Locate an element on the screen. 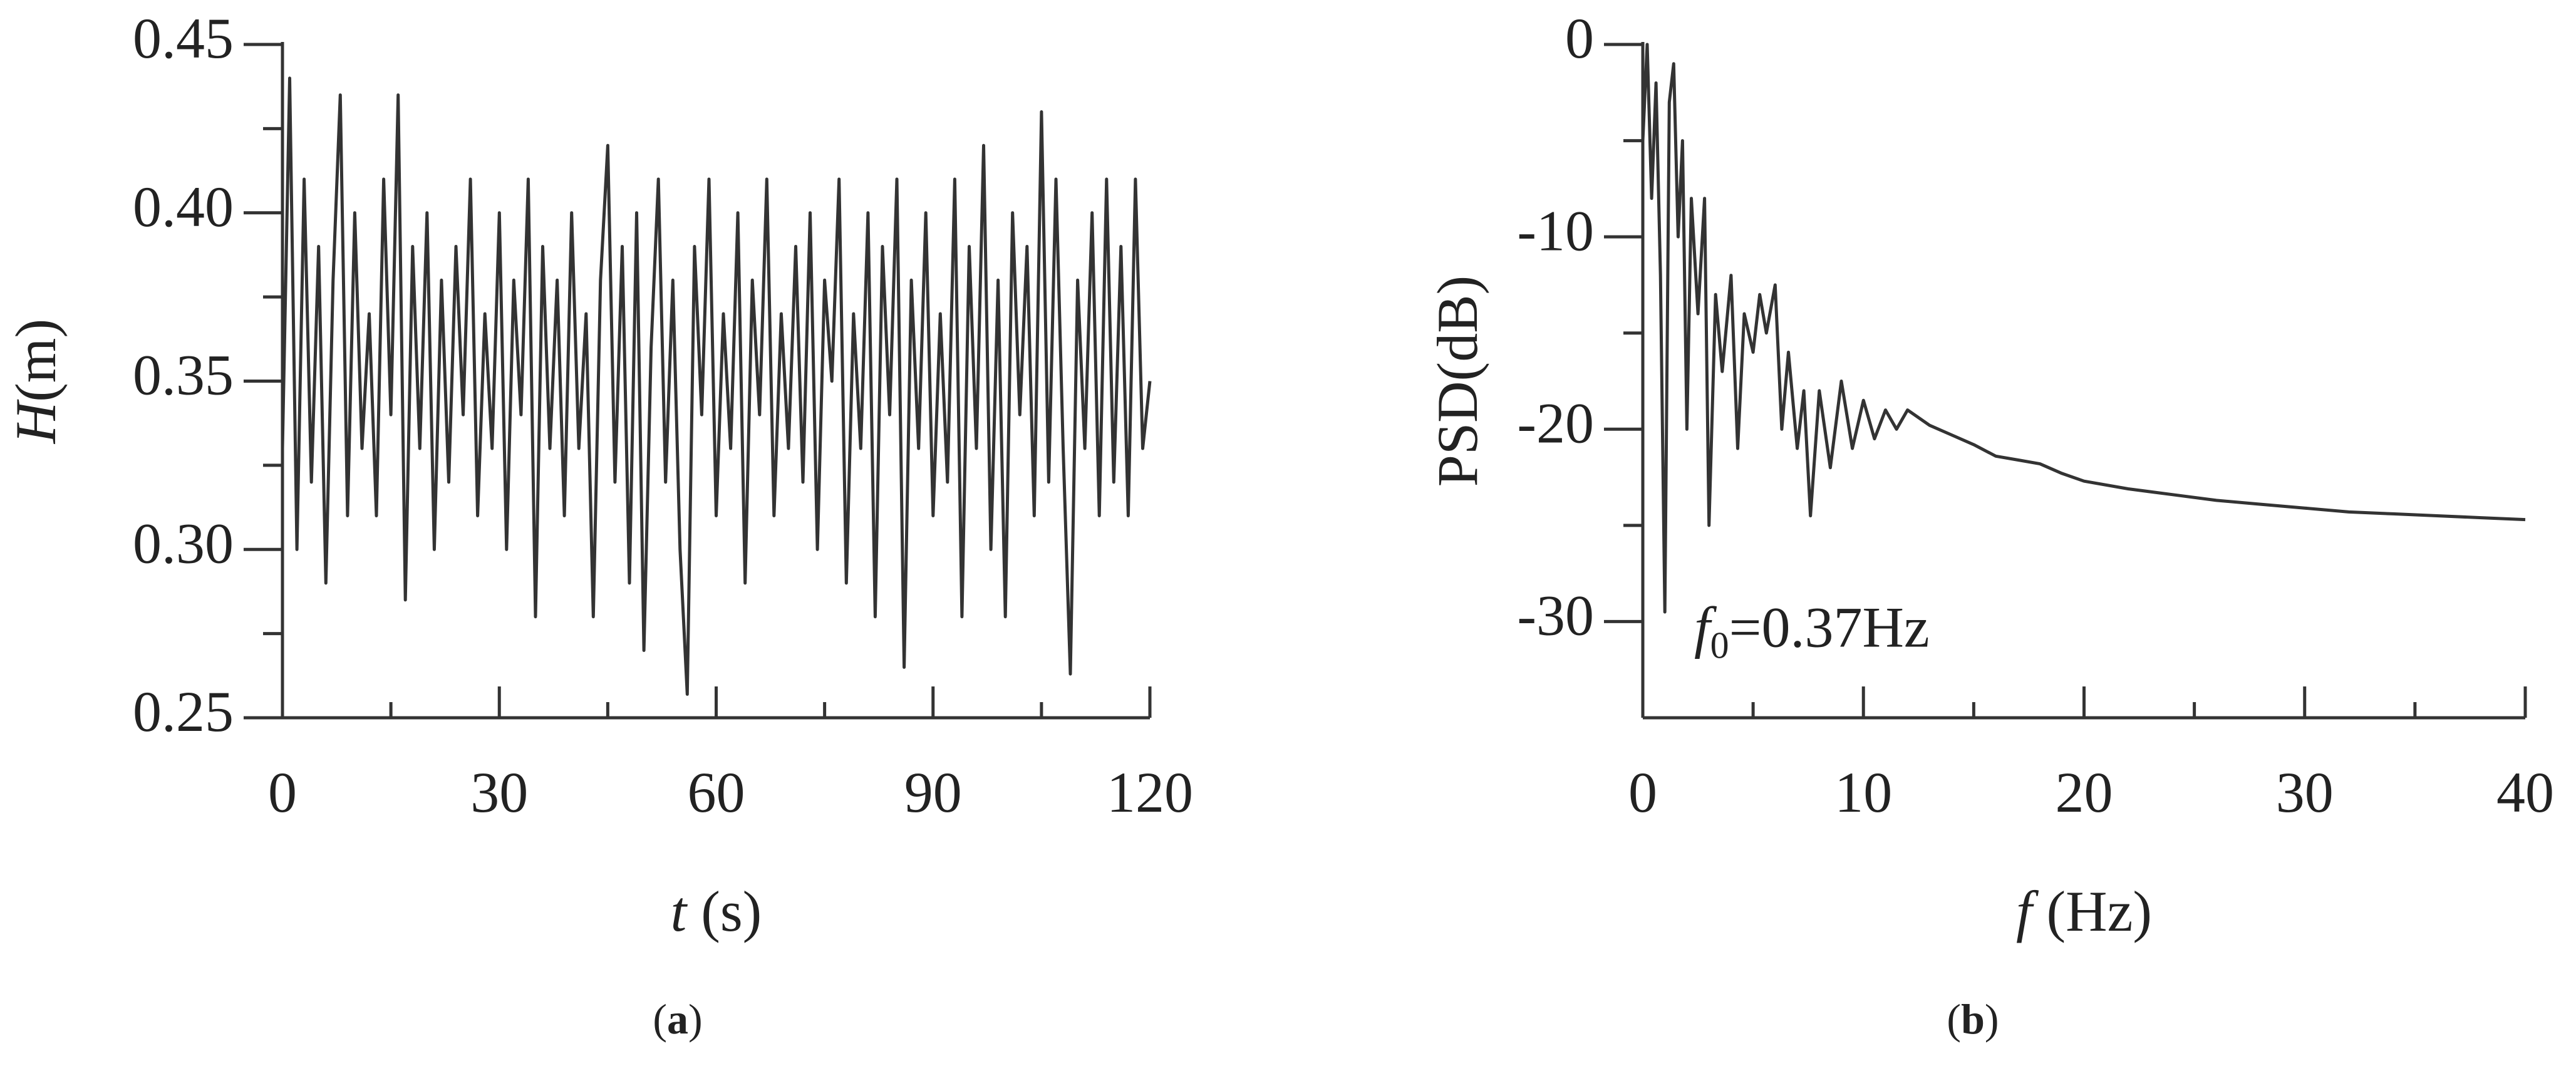 This screenshot has width=2576, height=1066. annotation-text: =0.37Hz is located at coordinates (1829, 627).